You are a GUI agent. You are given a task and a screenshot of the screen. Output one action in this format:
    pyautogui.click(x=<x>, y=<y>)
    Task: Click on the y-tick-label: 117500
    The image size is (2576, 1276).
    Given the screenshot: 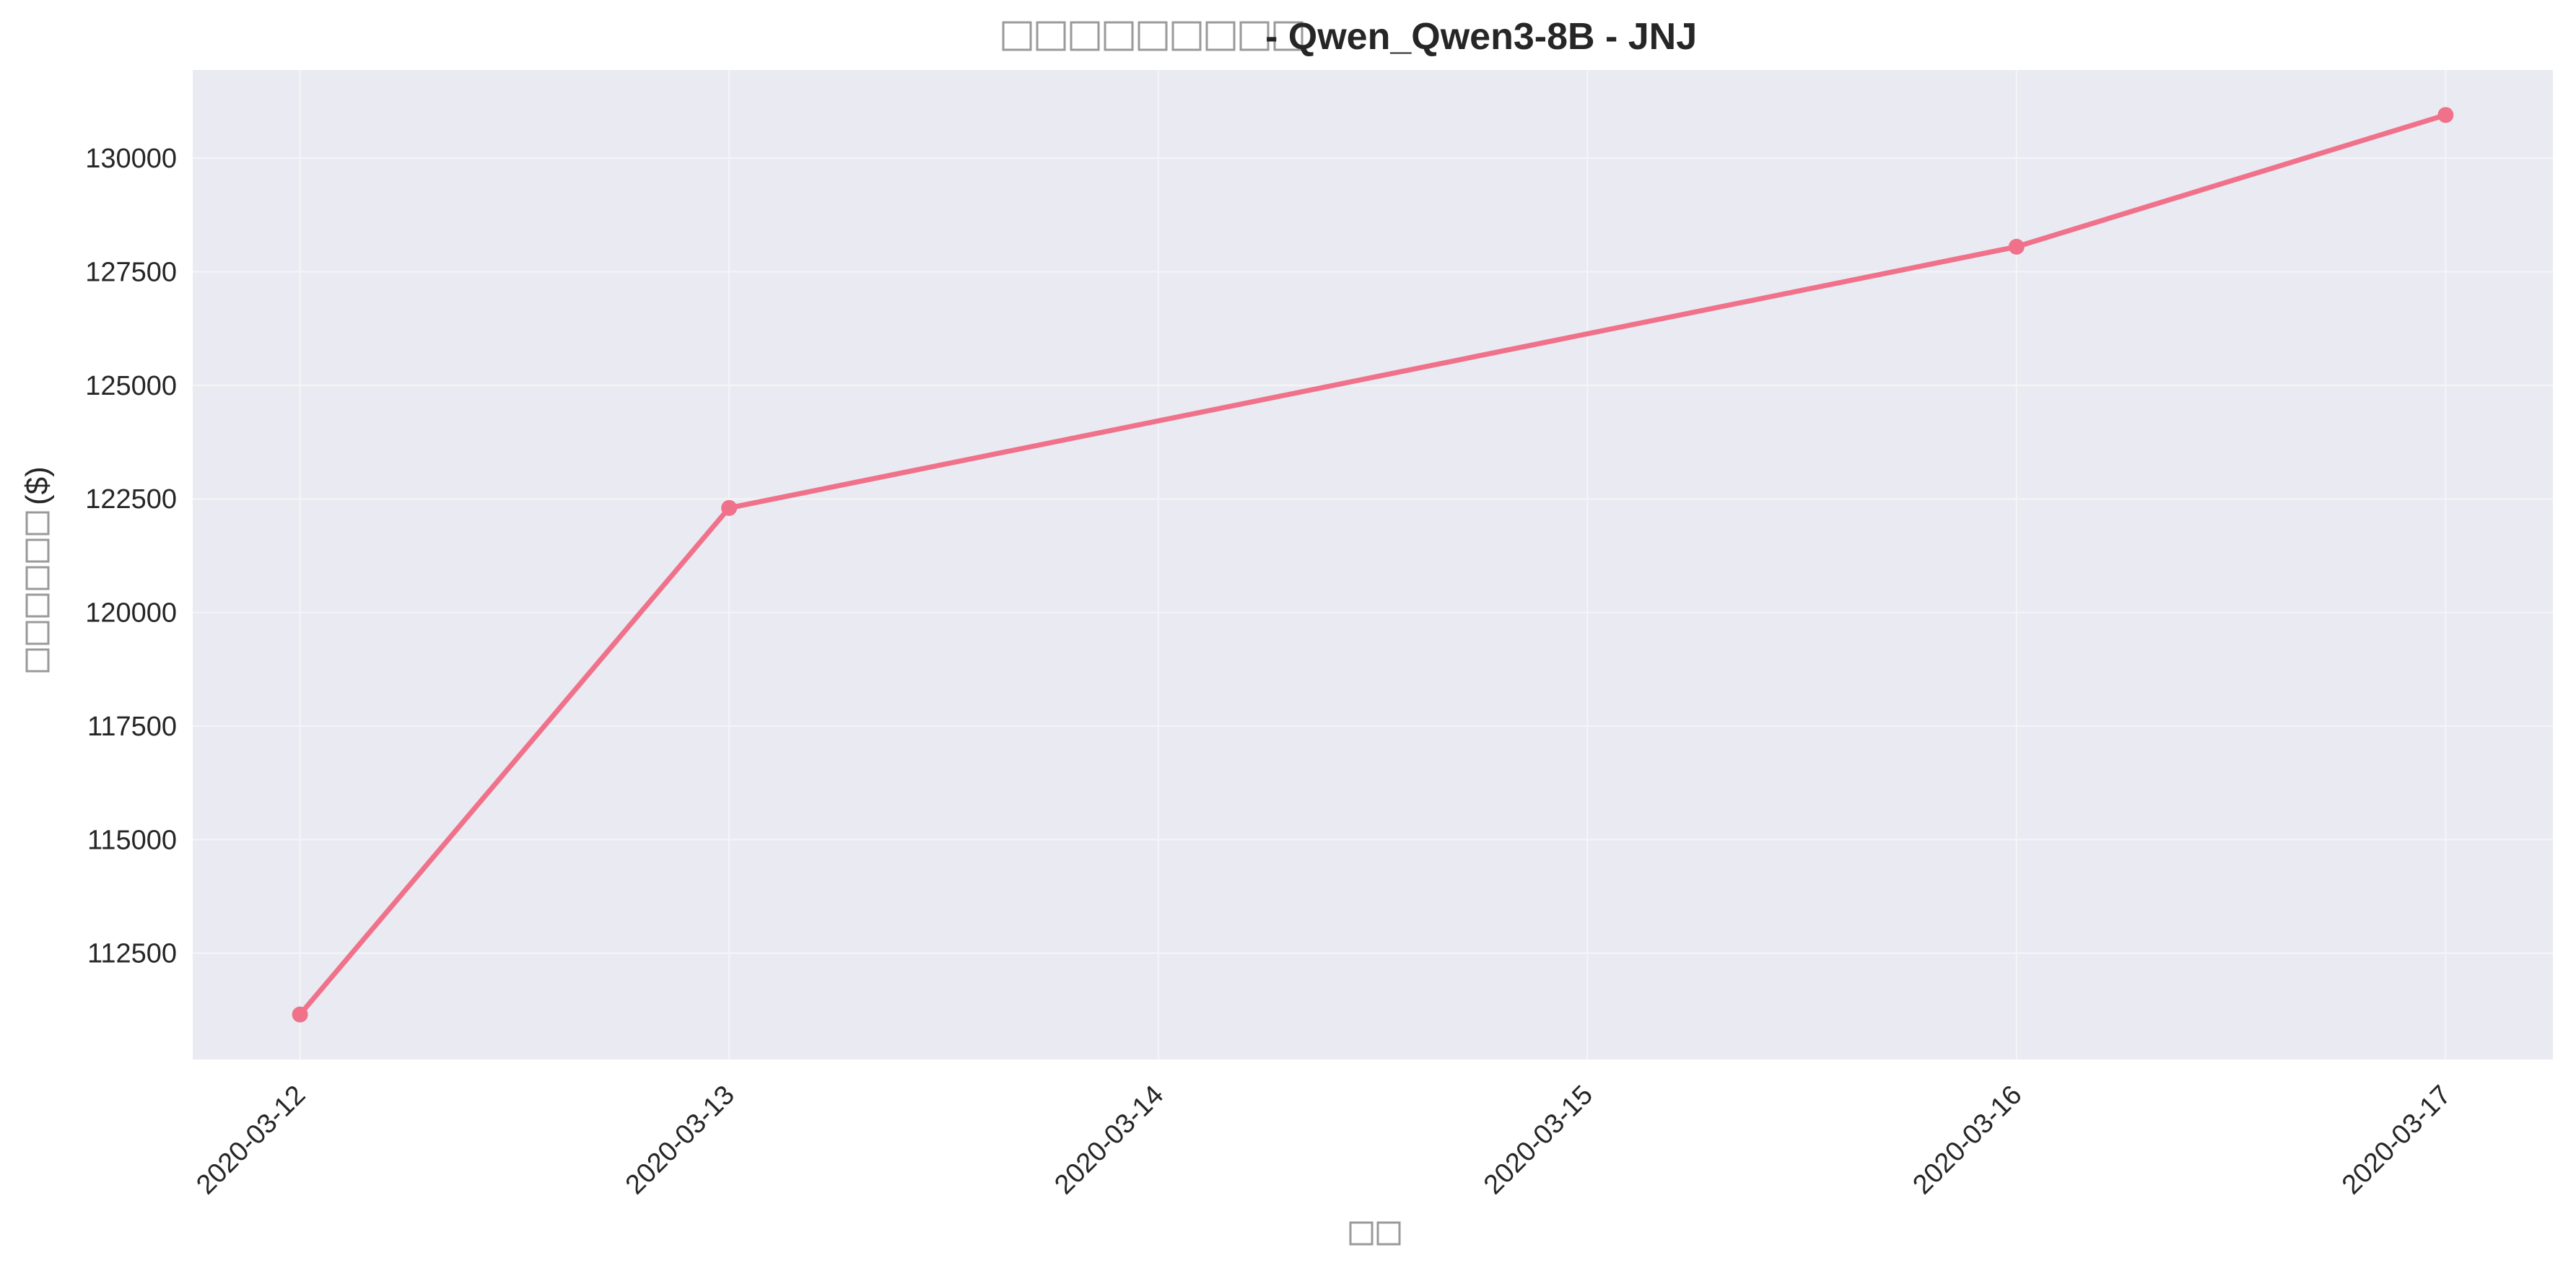 What is the action you would take?
    pyautogui.click(x=132, y=727)
    